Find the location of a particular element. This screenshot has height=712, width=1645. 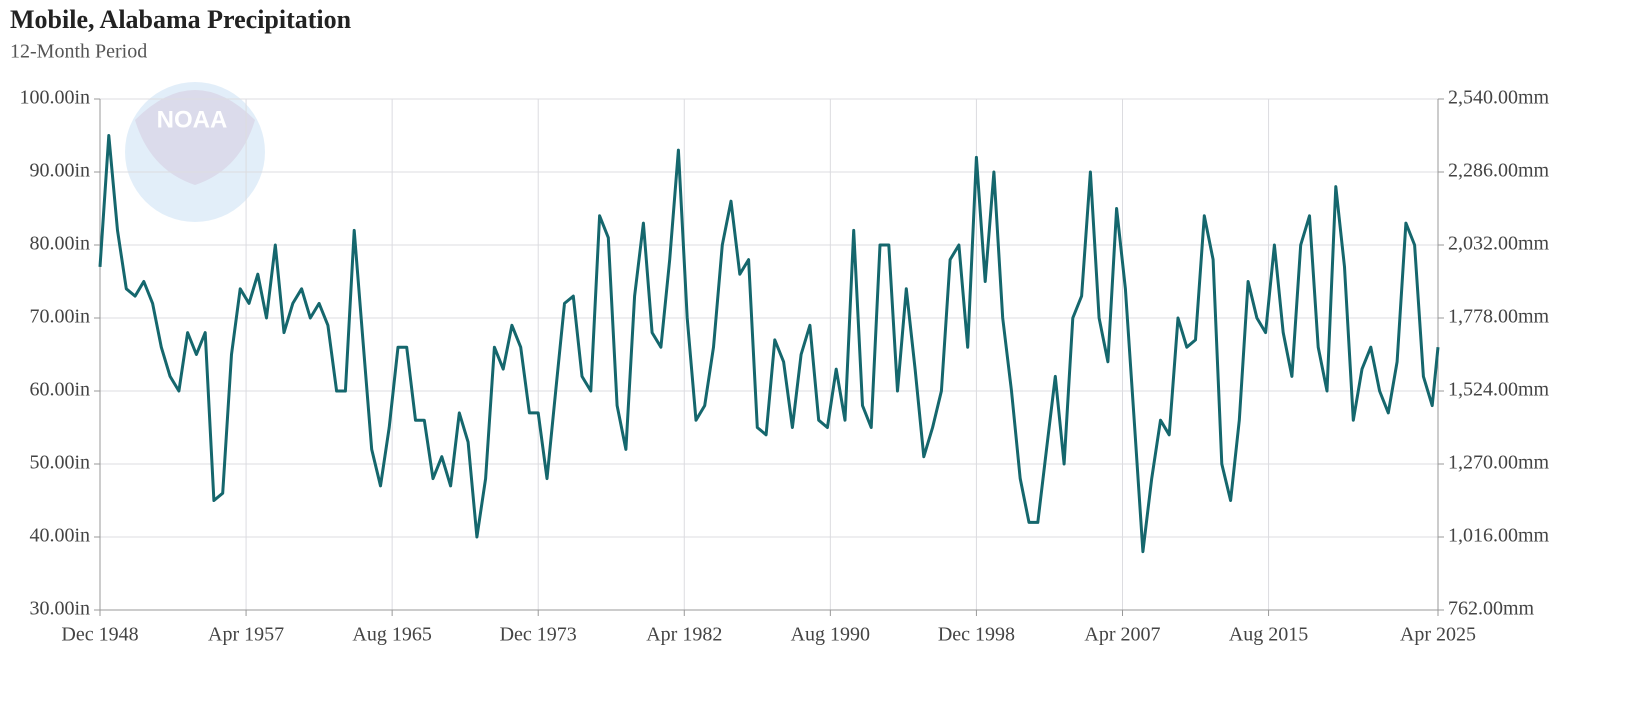

x-tick-label: Aug 2015 is located at coordinates (1268, 635).